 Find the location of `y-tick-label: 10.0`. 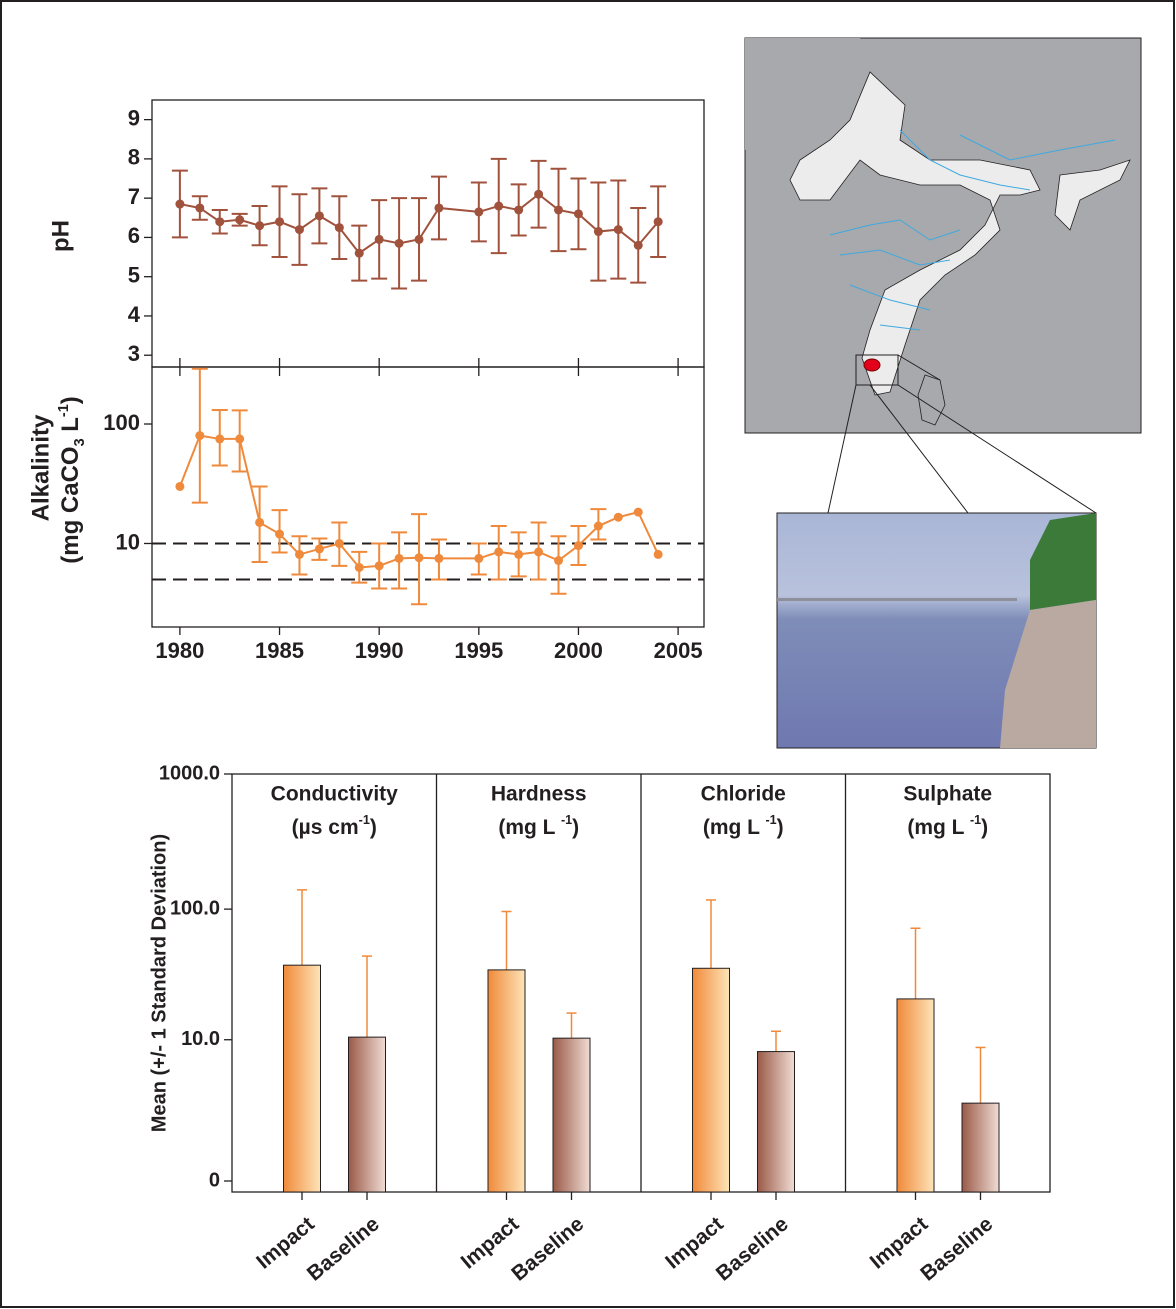

y-tick-label: 10.0 is located at coordinates (200, 1039).